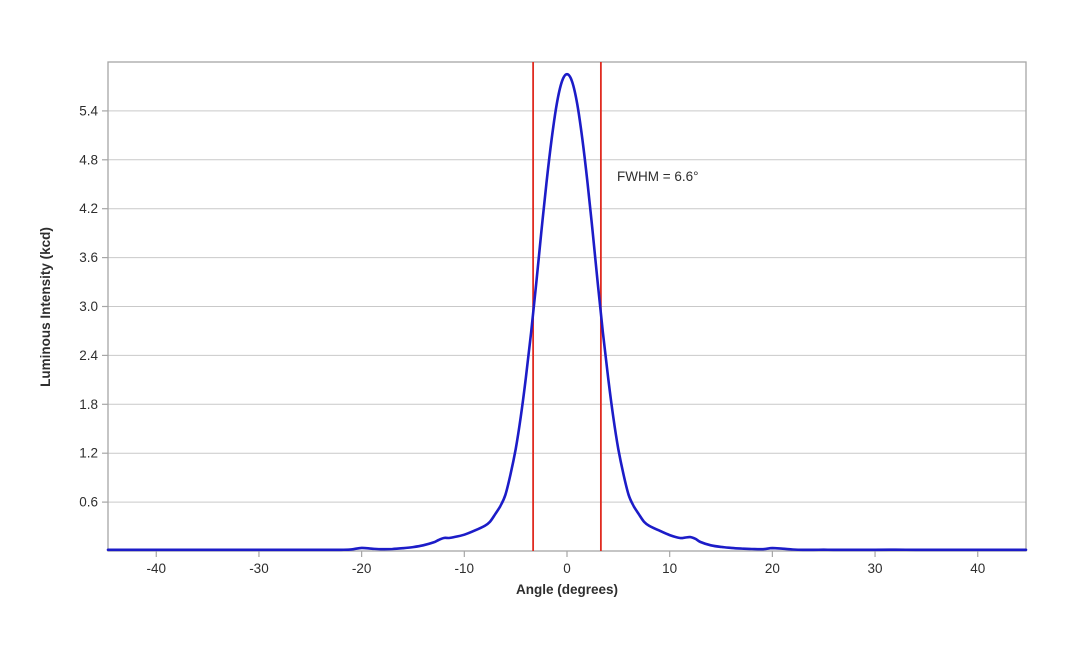 The width and height of the screenshot is (1080, 648). I want to click on y-tick-label: 2.4, so click(88, 355).